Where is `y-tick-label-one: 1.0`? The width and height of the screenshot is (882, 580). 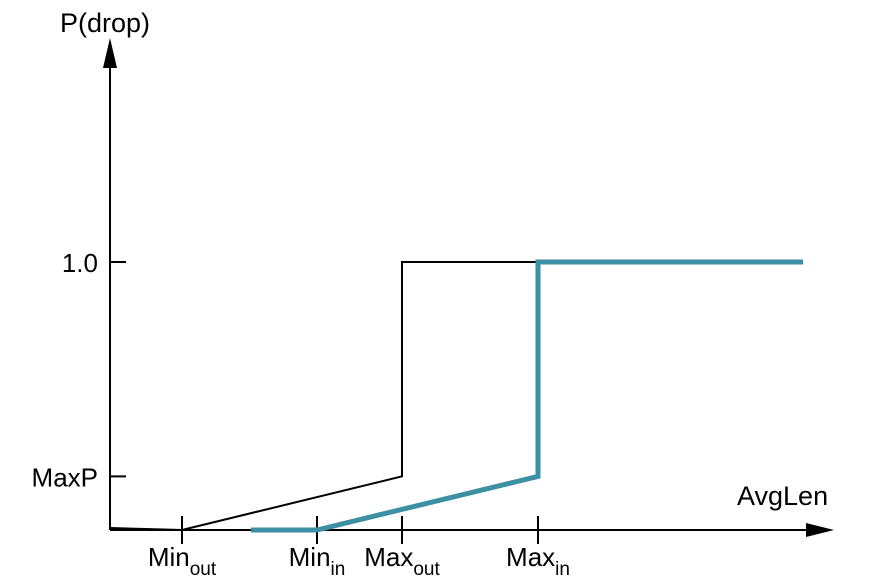 y-tick-label-one: 1.0 is located at coordinates (80, 263).